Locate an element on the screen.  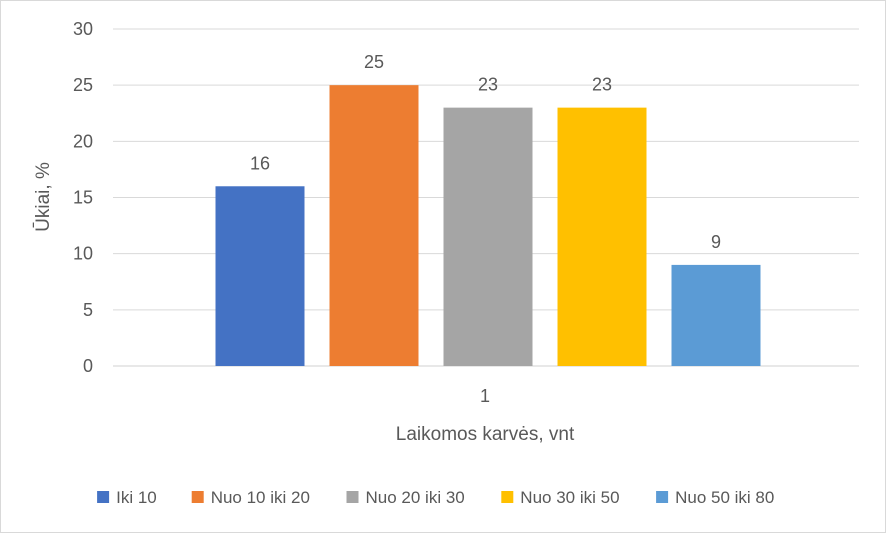
data-label: 25 is located at coordinates (374, 62).